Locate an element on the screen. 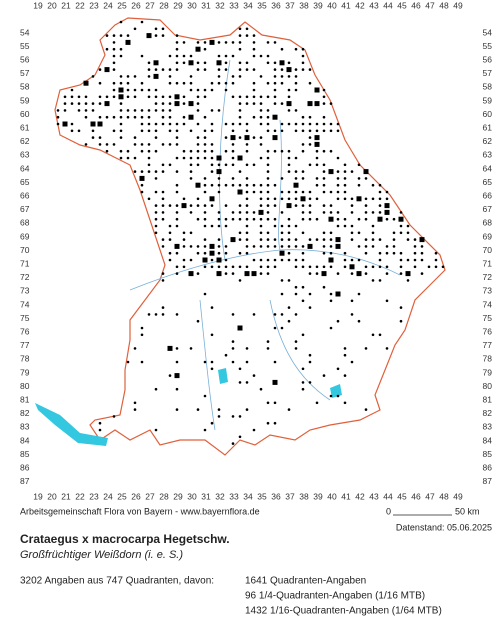 This screenshot has height=620, width=500. row-label: 58 is located at coordinates (25, 87).